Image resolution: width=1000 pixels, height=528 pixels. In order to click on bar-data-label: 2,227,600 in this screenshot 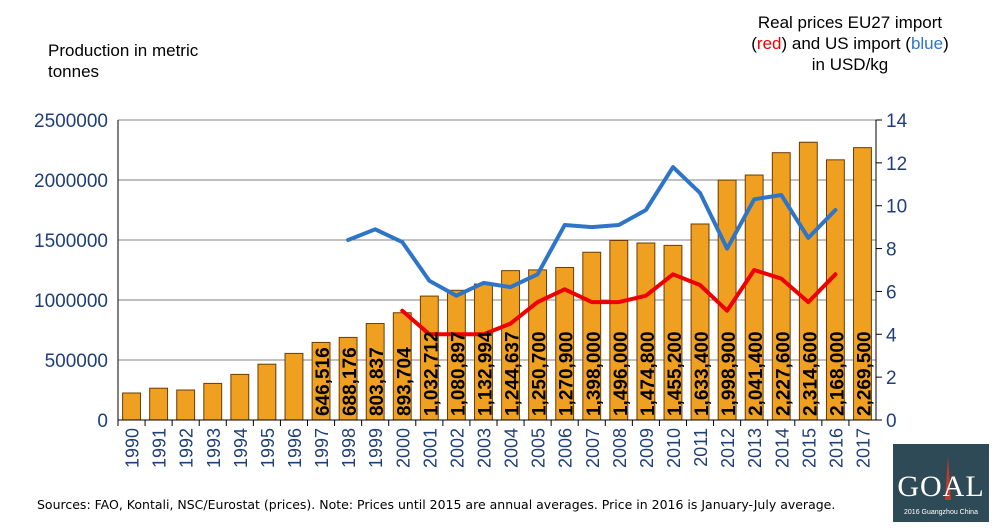, I will do `click(783, 373)`.